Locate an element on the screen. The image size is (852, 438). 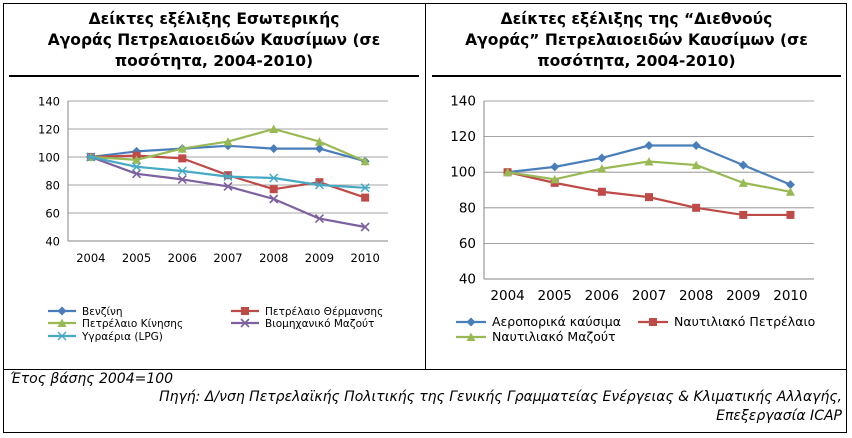
legend-label-βιομηχανικό-μαζούτ: Βιομηχανικό Μαζούτ is located at coordinates (319, 324).